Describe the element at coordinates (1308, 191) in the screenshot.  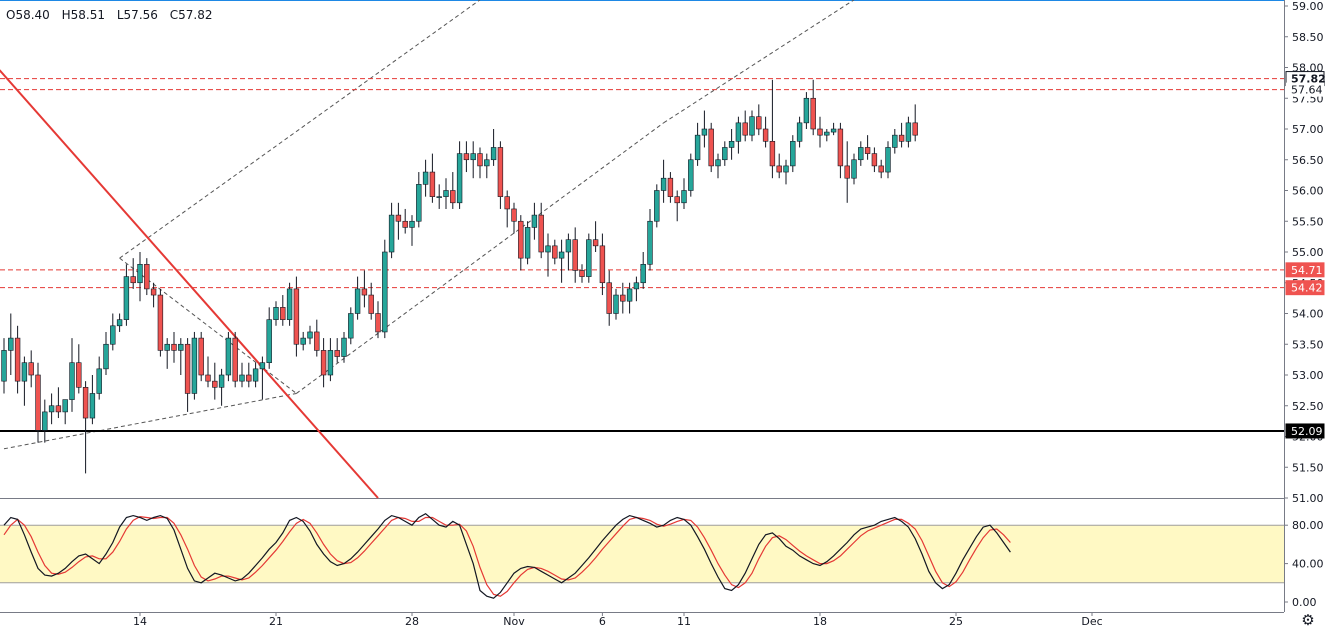
I see `price-tick-label: 56.00` at that location.